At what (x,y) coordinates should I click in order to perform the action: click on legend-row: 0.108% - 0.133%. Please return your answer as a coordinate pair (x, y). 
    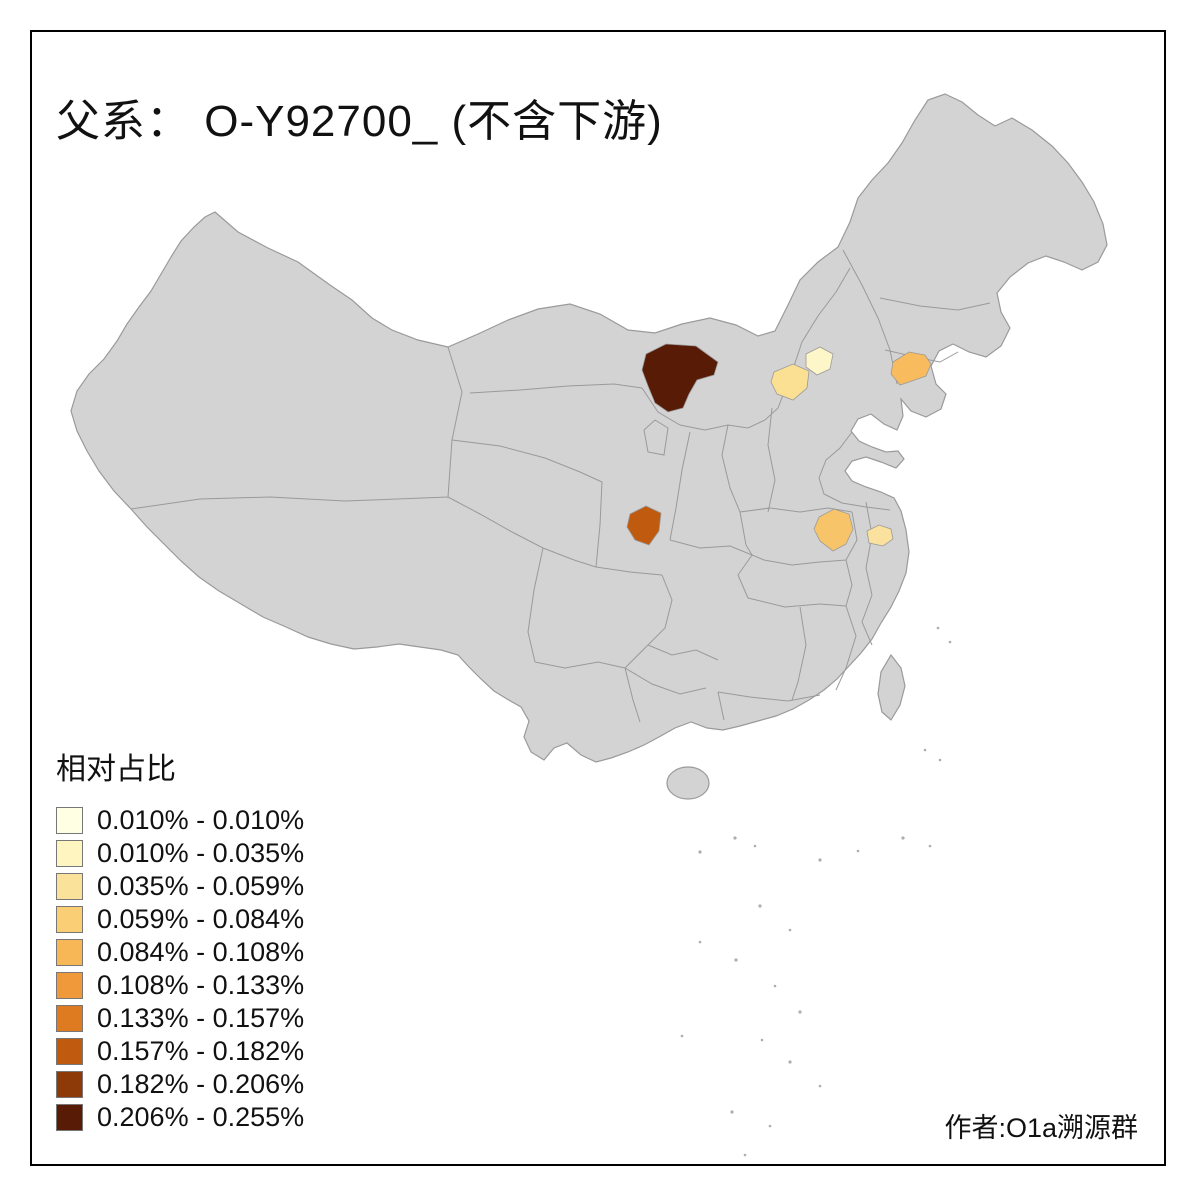
    Looking at the image, I should click on (180, 985).